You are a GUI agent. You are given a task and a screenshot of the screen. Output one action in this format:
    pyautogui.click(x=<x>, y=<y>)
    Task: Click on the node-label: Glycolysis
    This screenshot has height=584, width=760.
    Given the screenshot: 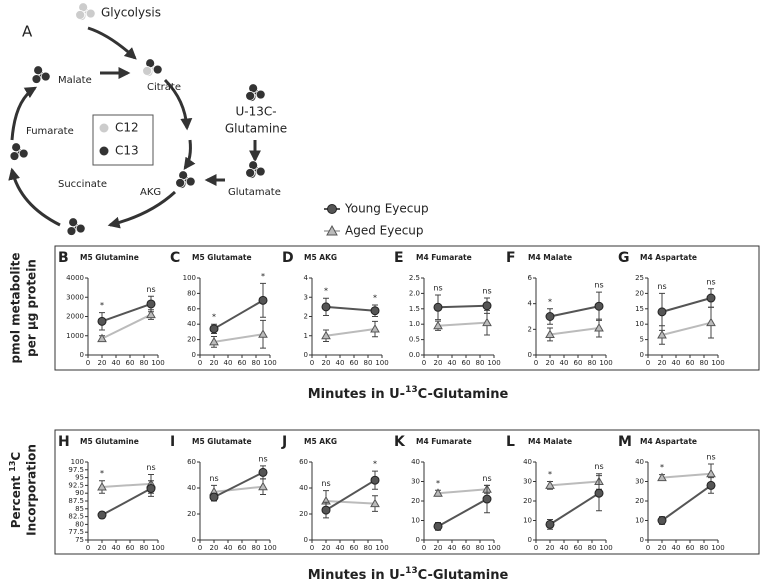 What is the action you would take?
    pyautogui.click(x=131, y=13)
    